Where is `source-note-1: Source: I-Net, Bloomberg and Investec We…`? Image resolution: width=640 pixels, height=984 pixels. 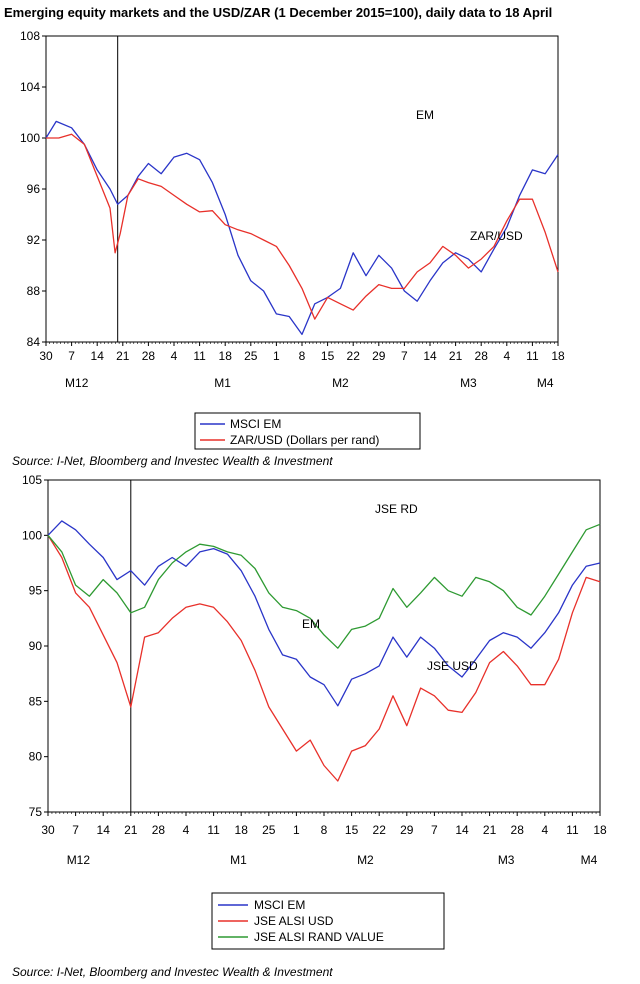 source-note-1: Source: I-Net, Bloomberg and Investec We… is located at coordinates (172, 461).